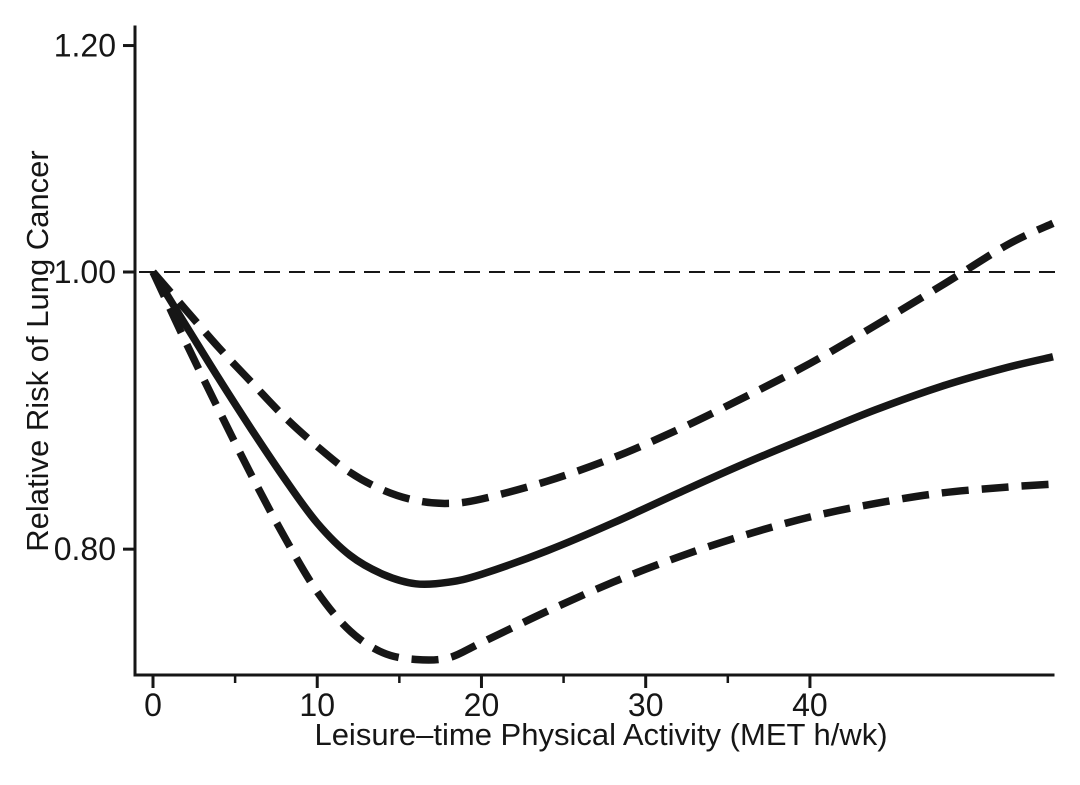  What do you see at coordinates (482, 705) in the screenshot?
I see `x-tick-label: 20` at bounding box center [482, 705].